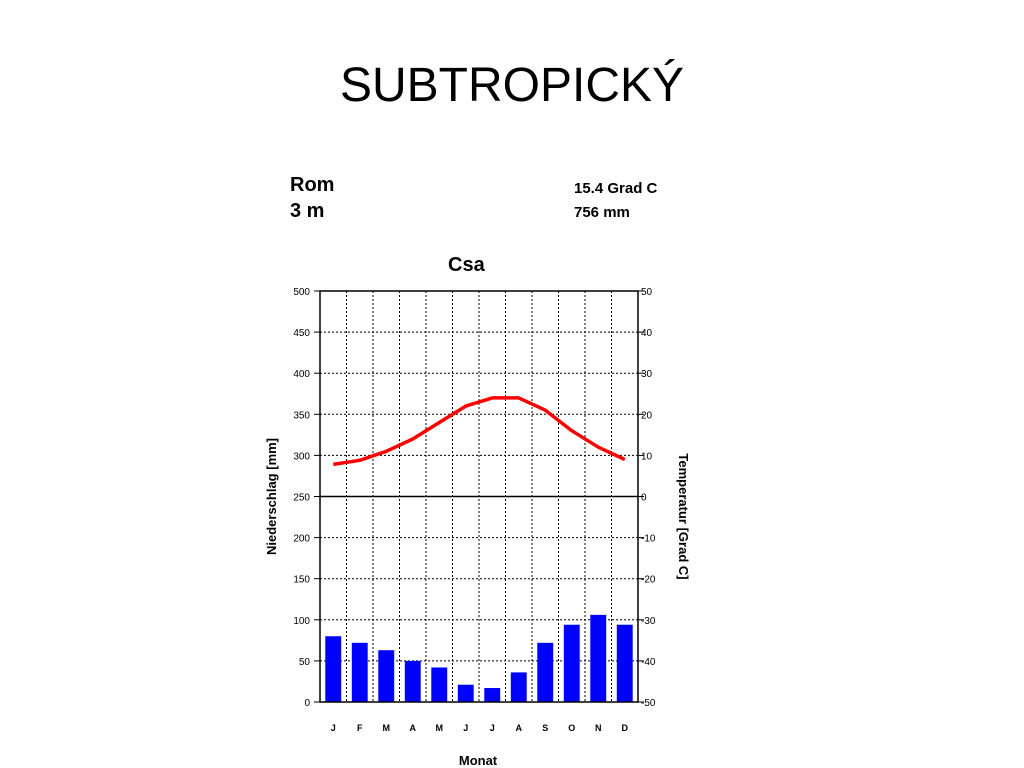 The image size is (1024, 768). What do you see at coordinates (307, 211) in the screenshot?
I see `station-elevation: 3 m` at bounding box center [307, 211].